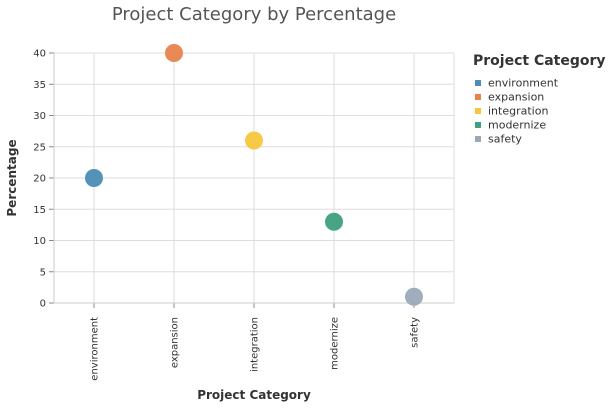  Describe the element at coordinates (39, 179) in the screenshot. I see `y-tick-label: 20` at that location.